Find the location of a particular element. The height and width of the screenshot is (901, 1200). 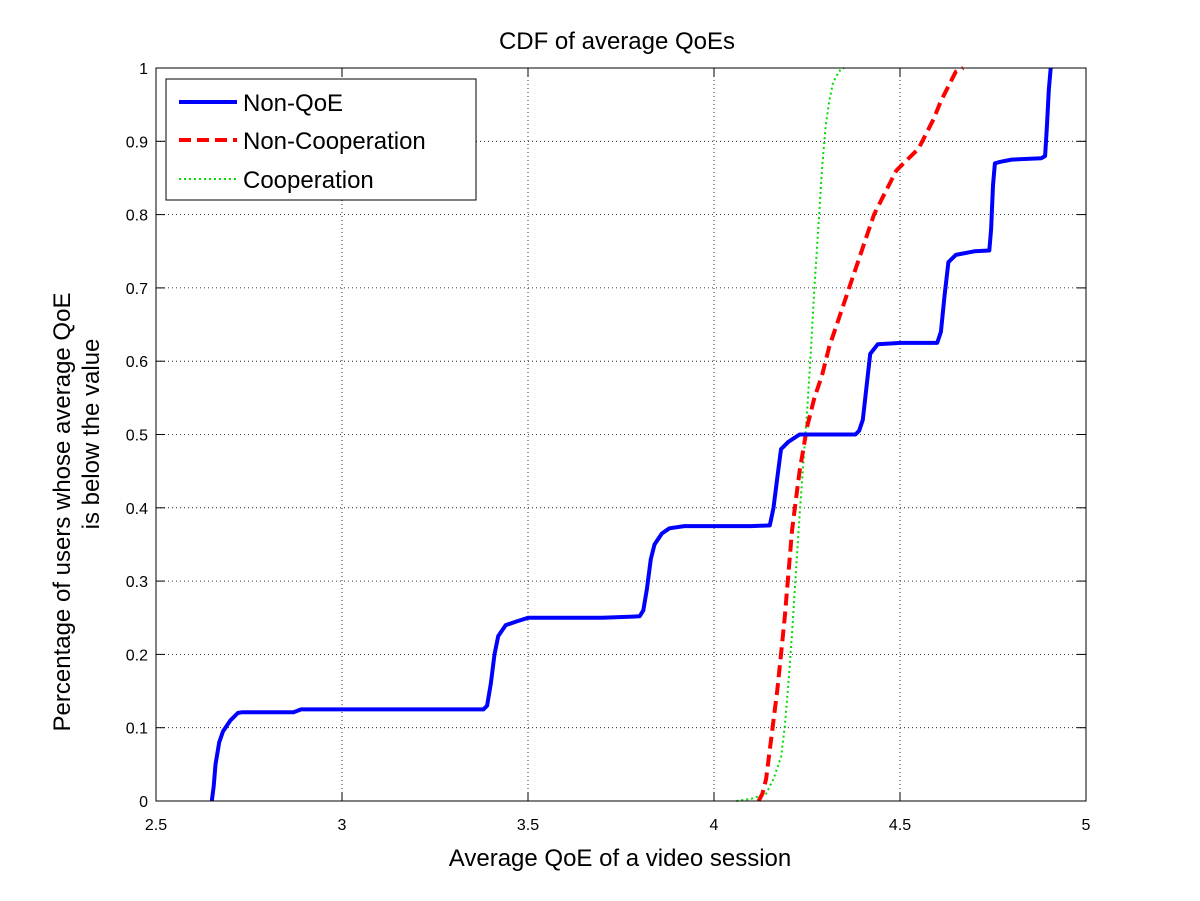

y-tick-label: 0.6 is located at coordinates (137, 362).